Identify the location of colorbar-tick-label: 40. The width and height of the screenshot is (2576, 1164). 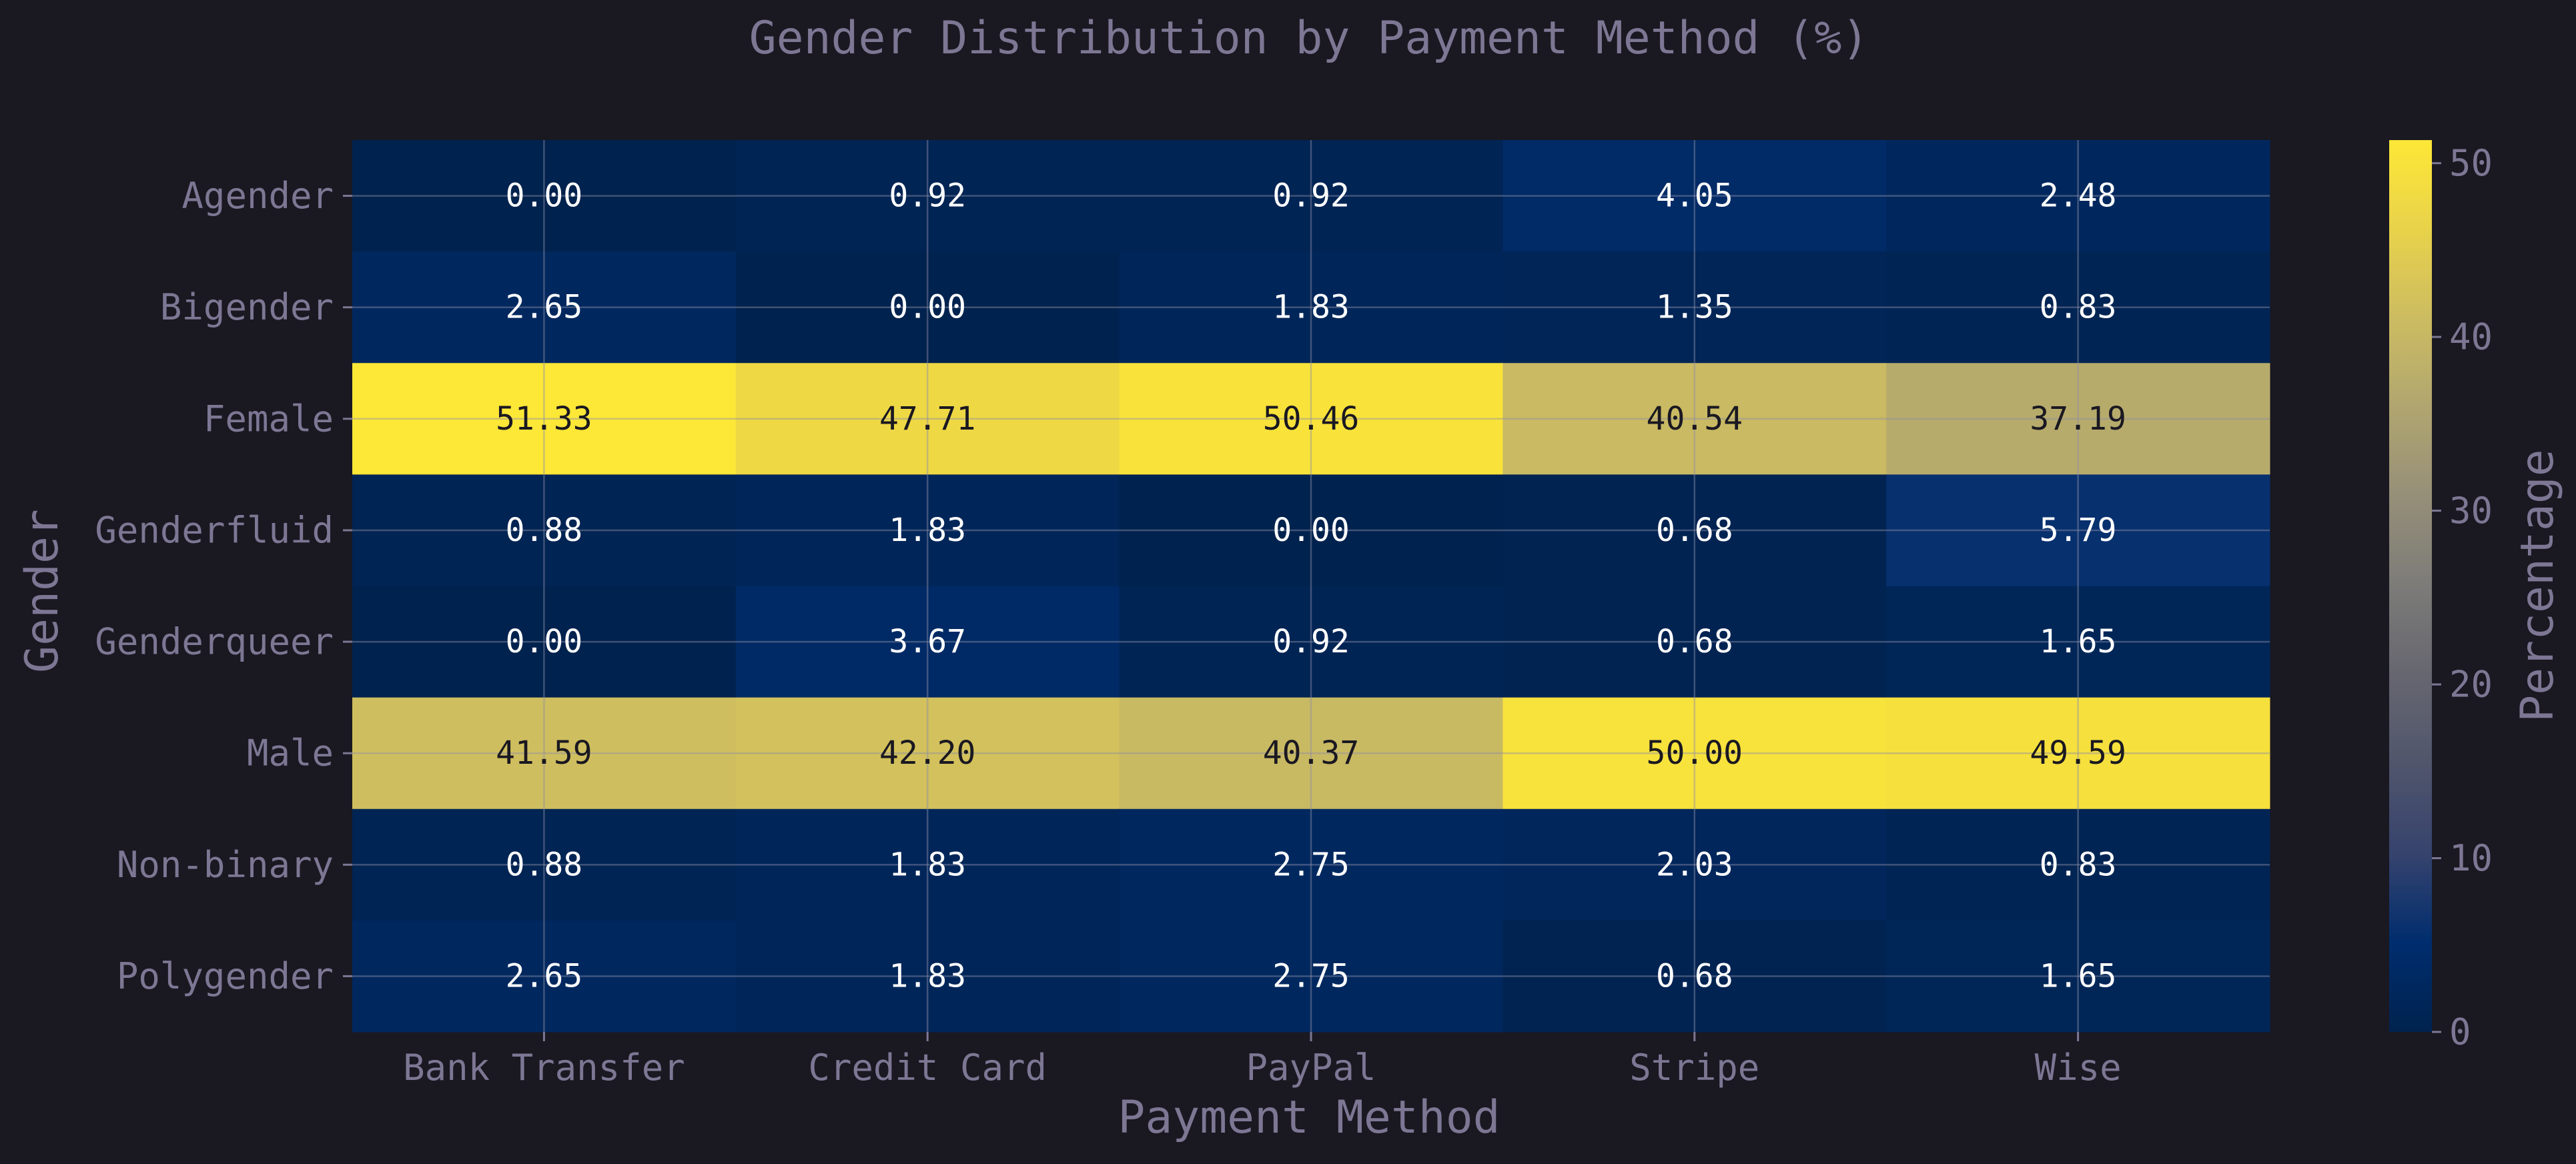
(2471, 337).